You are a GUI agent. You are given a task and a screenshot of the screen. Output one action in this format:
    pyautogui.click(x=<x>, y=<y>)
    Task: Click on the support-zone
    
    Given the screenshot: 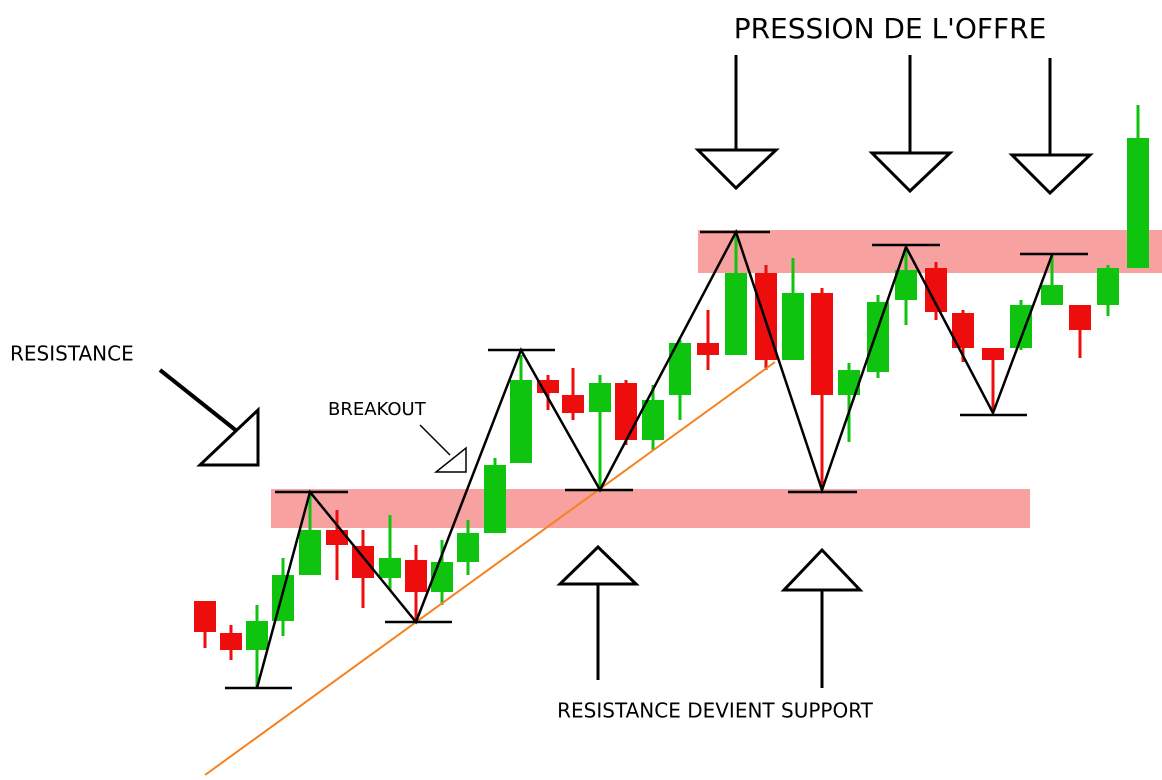 What is the action you would take?
    pyautogui.click(x=650, y=508)
    